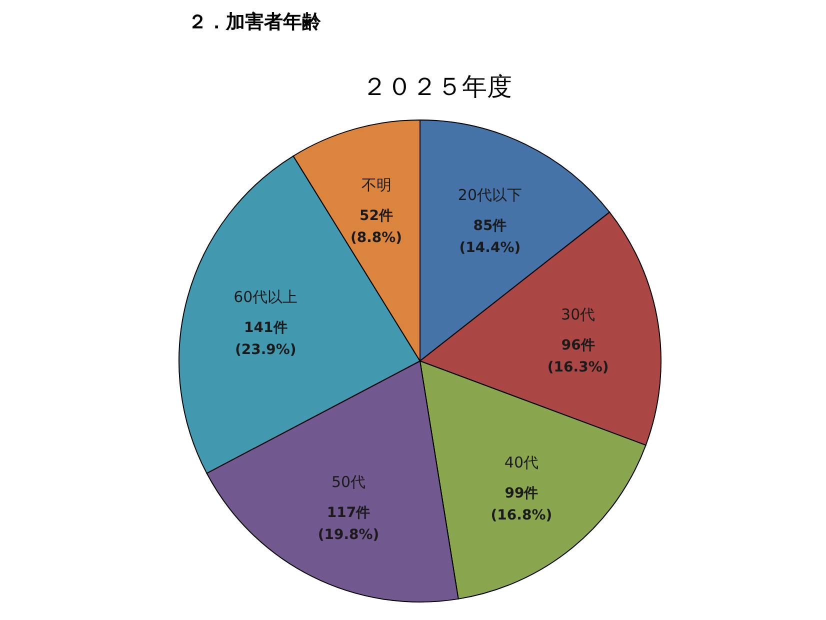 The height and width of the screenshot is (620, 826). I want to click on chart-title: ２．加害者年齢, so click(255, 22).